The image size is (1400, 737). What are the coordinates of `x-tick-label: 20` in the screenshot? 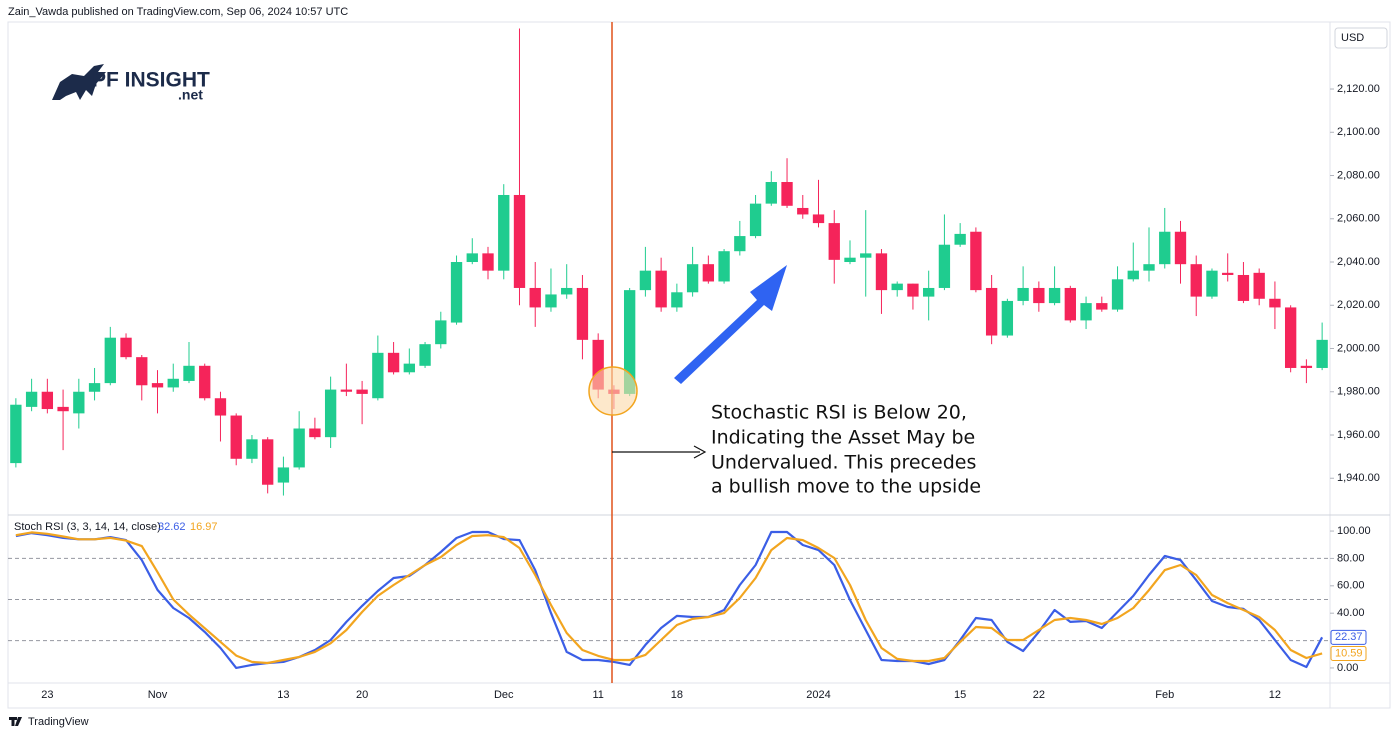 It's located at (362, 695).